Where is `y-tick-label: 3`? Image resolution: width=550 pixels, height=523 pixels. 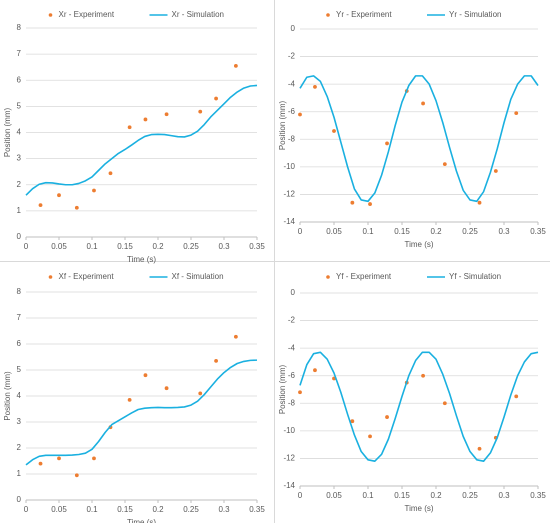
y-tick-label: 3 is located at coordinates (19, 421).